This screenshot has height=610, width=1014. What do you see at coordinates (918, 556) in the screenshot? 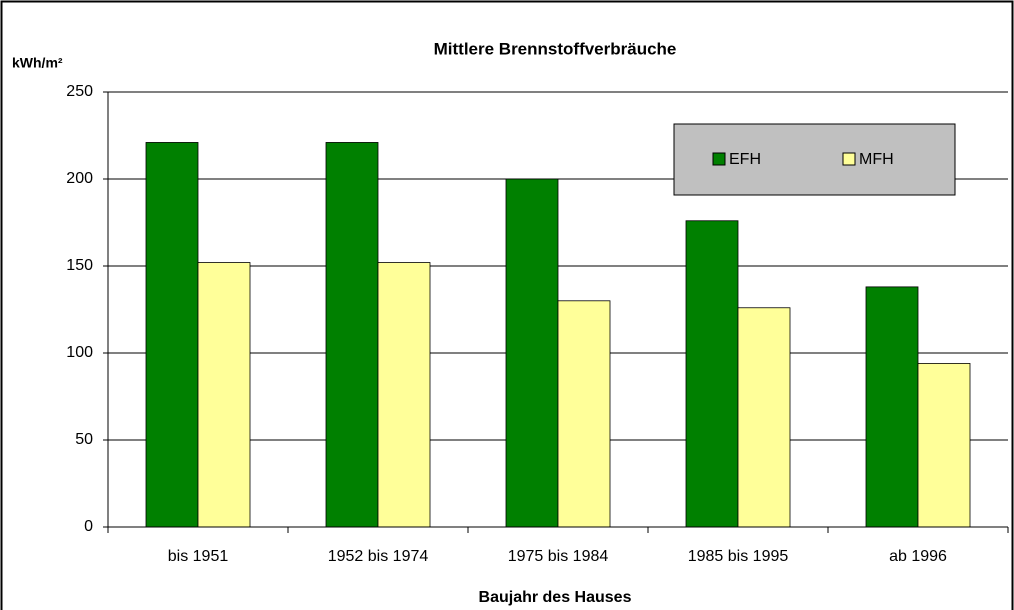
I see `x-tick-label: ab 1996` at bounding box center [918, 556].